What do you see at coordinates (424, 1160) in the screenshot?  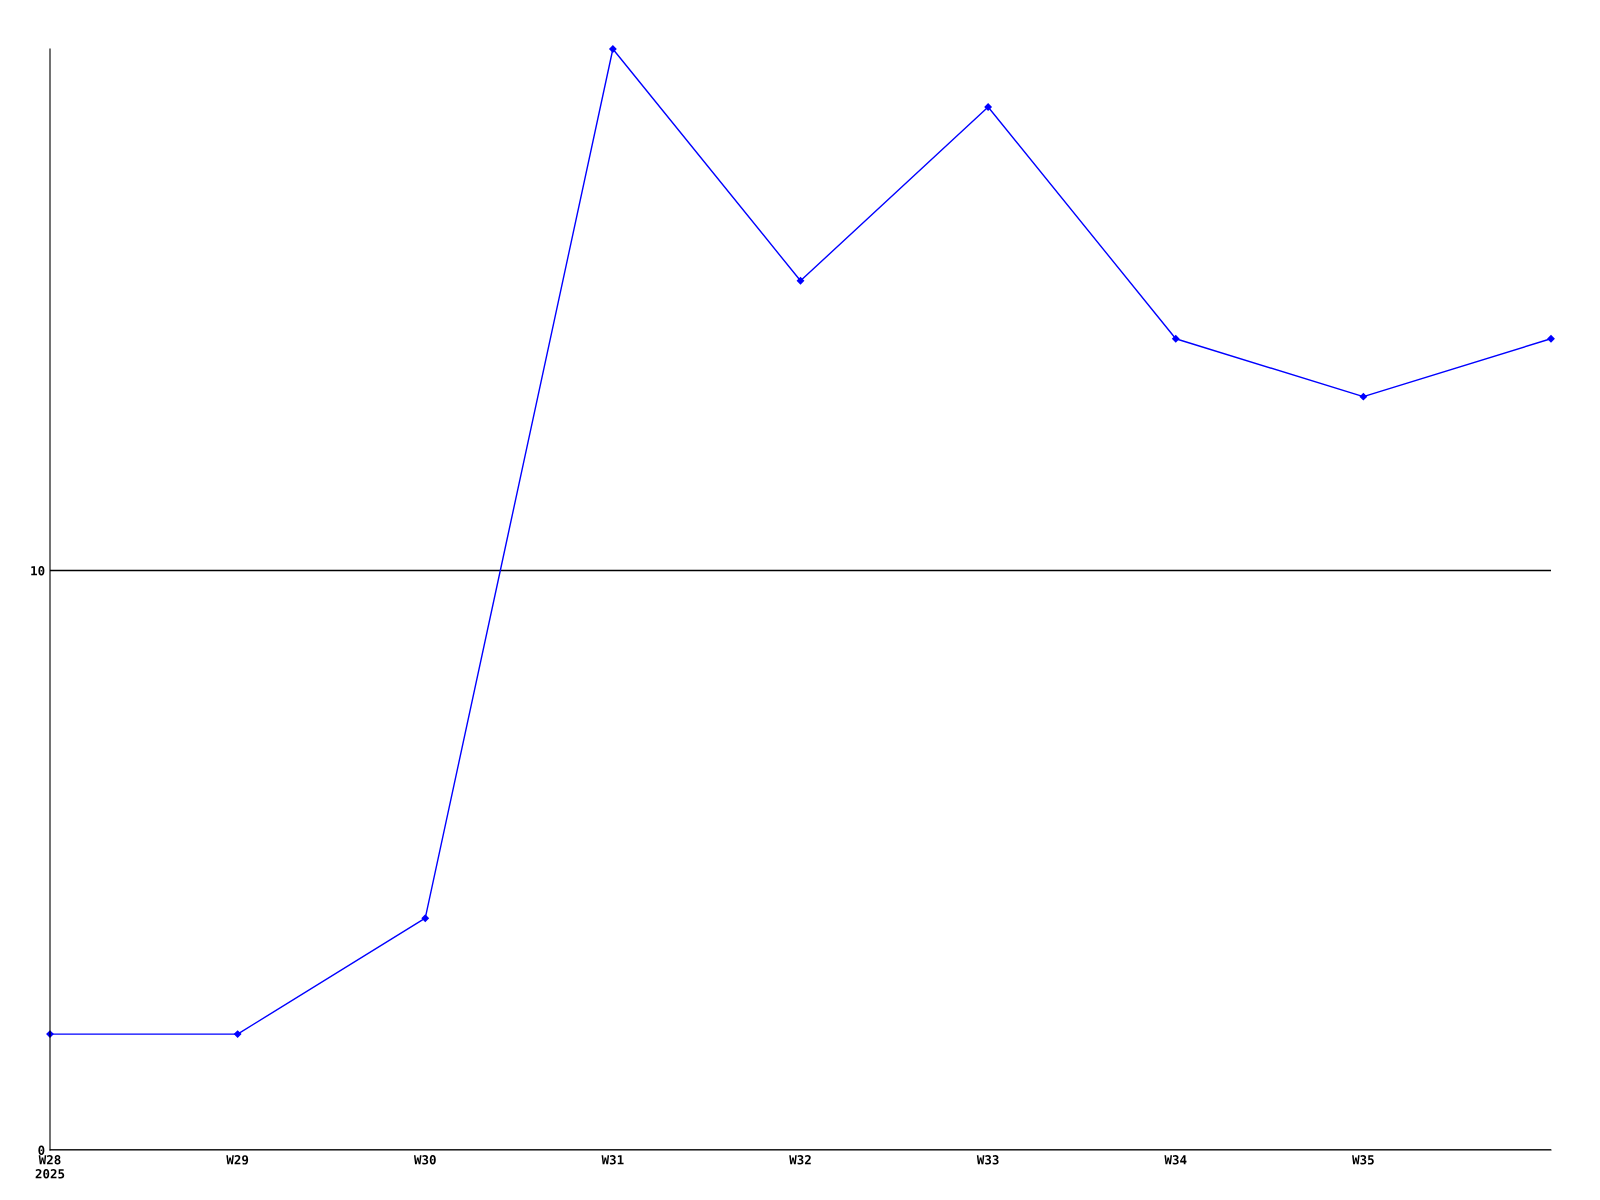 I see `x-tick-label: W30` at bounding box center [424, 1160].